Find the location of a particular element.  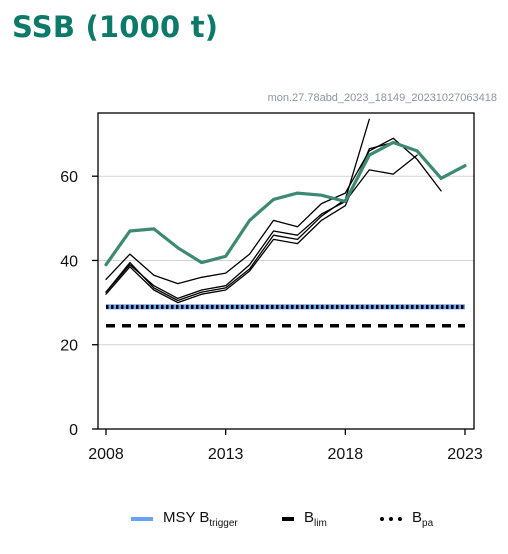

legend-label-bpa: Bpa is located at coordinates (423, 519).